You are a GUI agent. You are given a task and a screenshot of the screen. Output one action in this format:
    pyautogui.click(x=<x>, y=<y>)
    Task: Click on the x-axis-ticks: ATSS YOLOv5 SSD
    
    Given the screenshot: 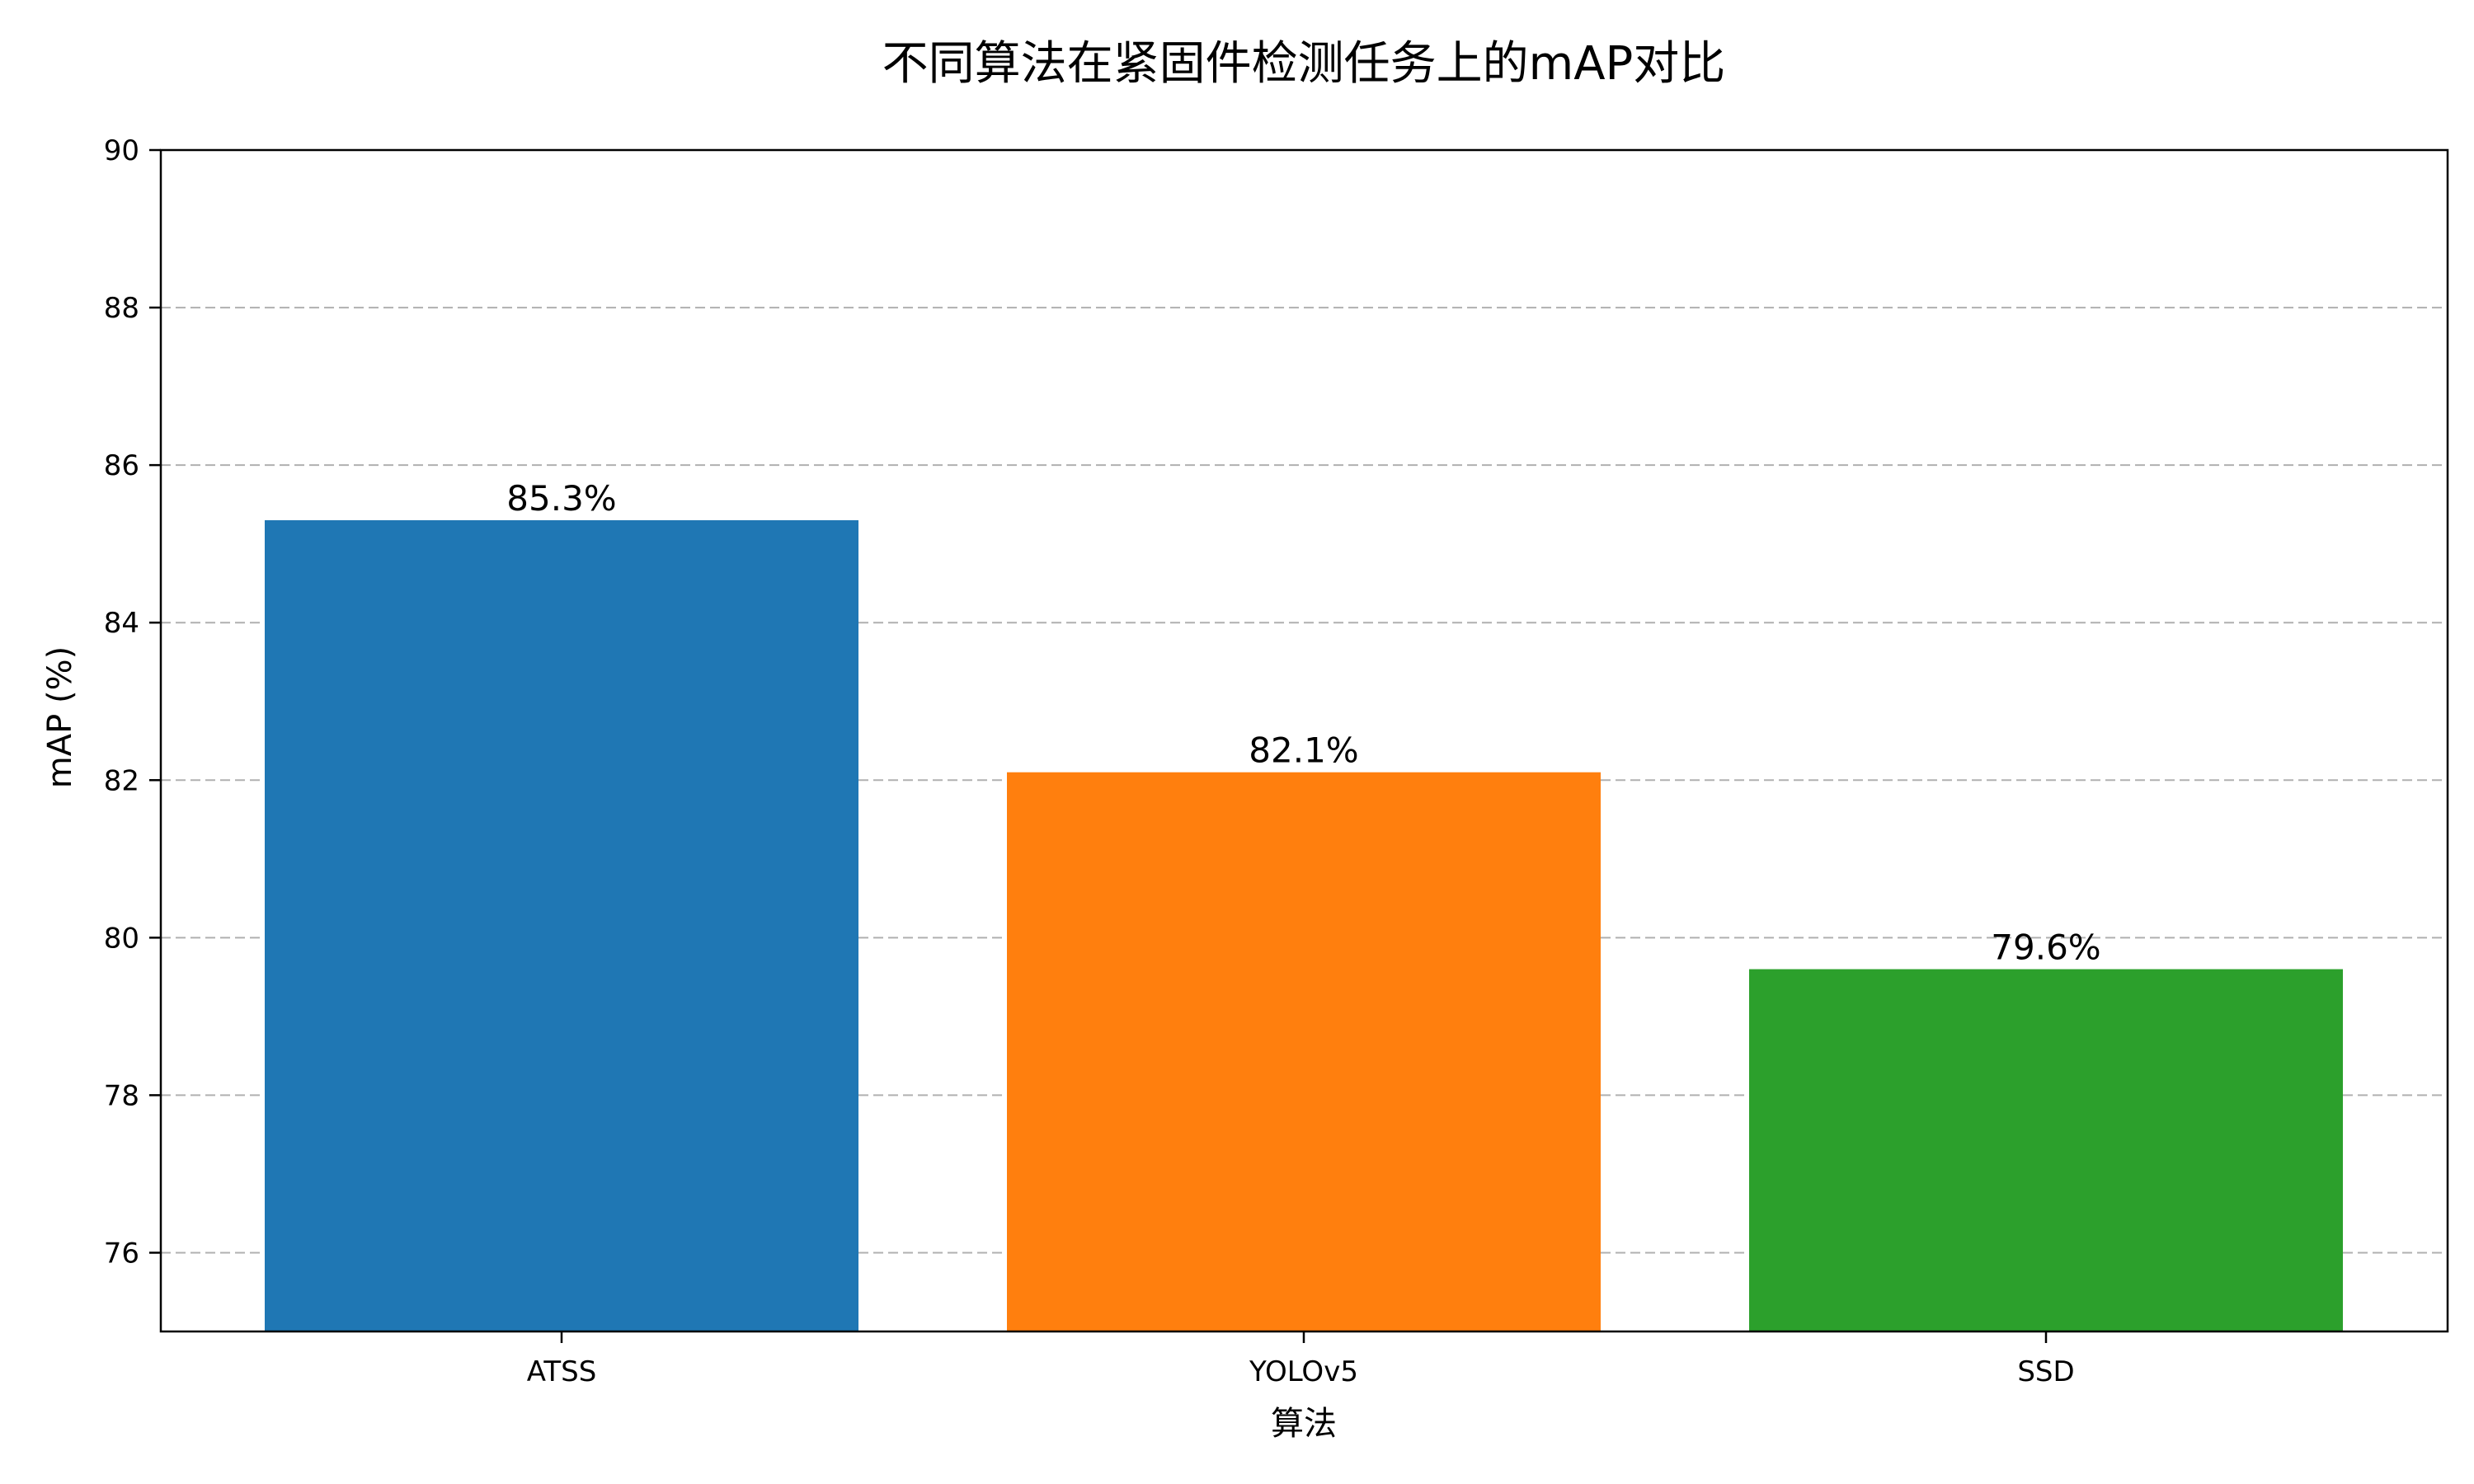 What is the action you would take?
    pyautogui.click(x=1301, y=1359)
    